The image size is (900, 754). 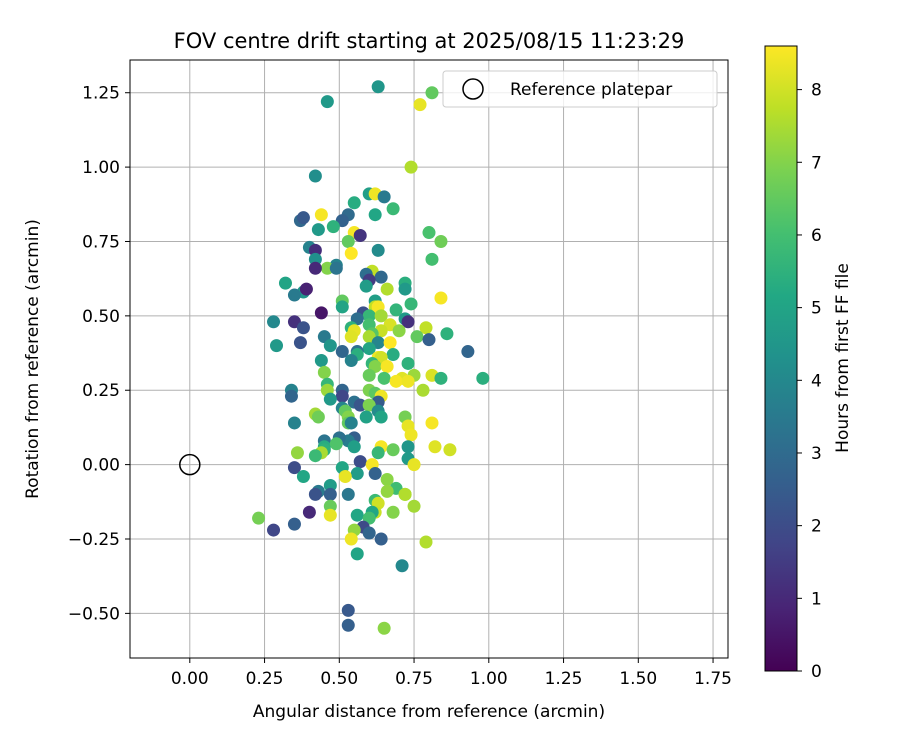 I want to click on colorbar-tick-label: 0, so click(x=816, y=672).